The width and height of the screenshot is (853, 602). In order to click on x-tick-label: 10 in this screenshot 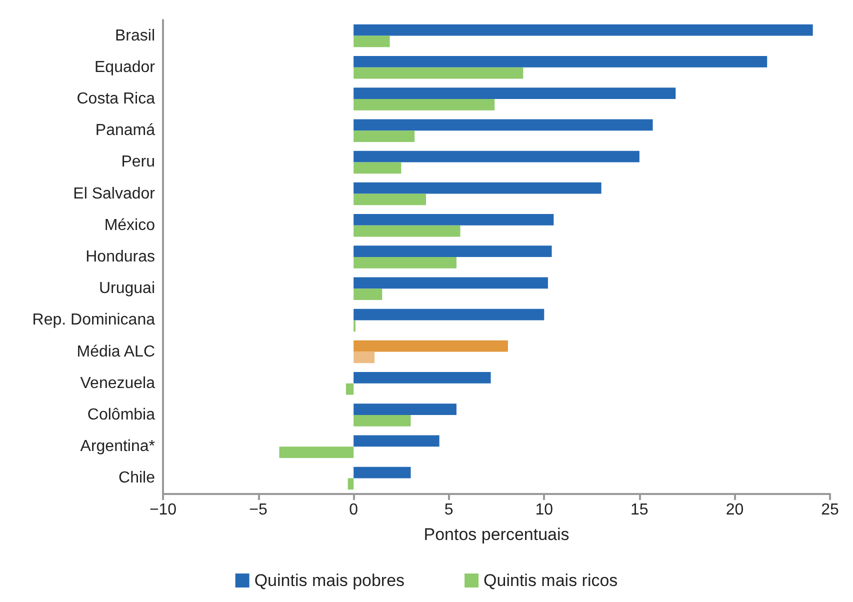, I will do `click(544, 510)`.